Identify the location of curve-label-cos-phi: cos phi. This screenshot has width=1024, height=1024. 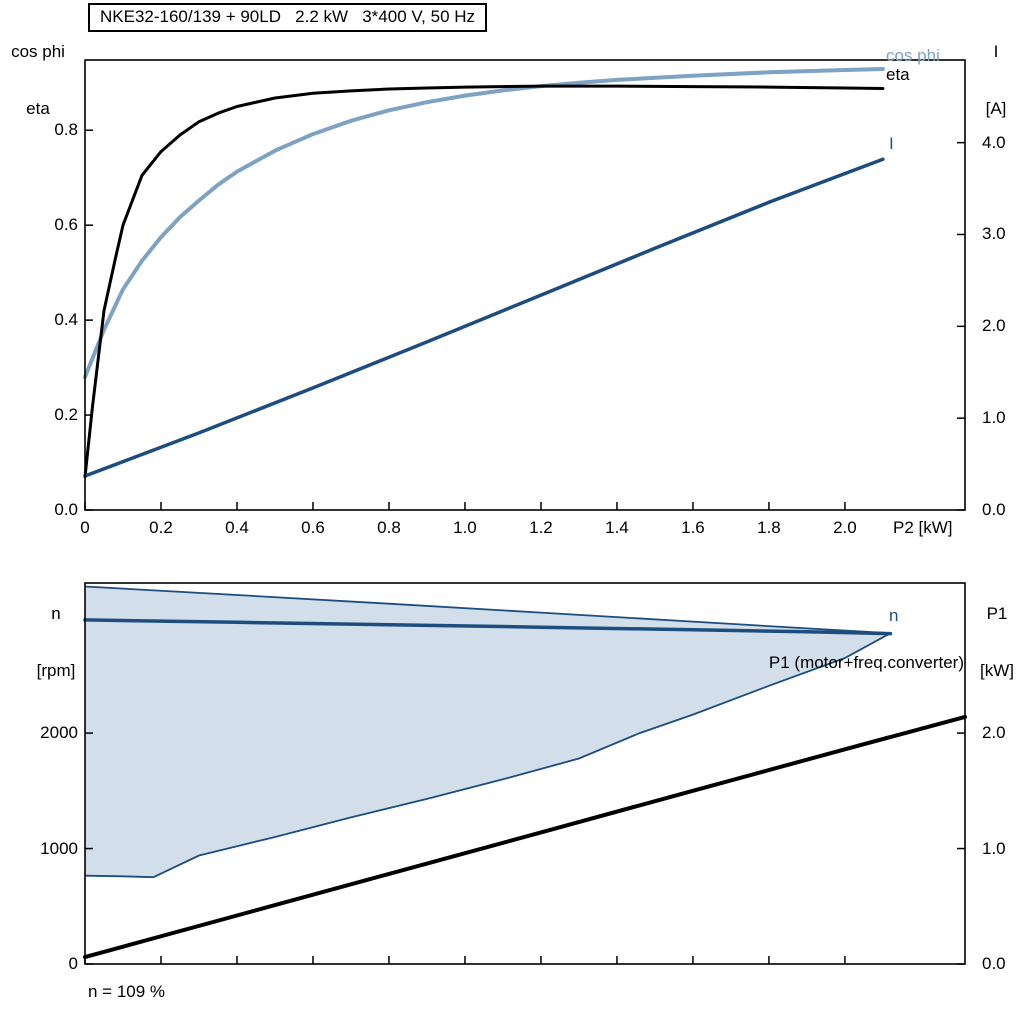
(913, 55).